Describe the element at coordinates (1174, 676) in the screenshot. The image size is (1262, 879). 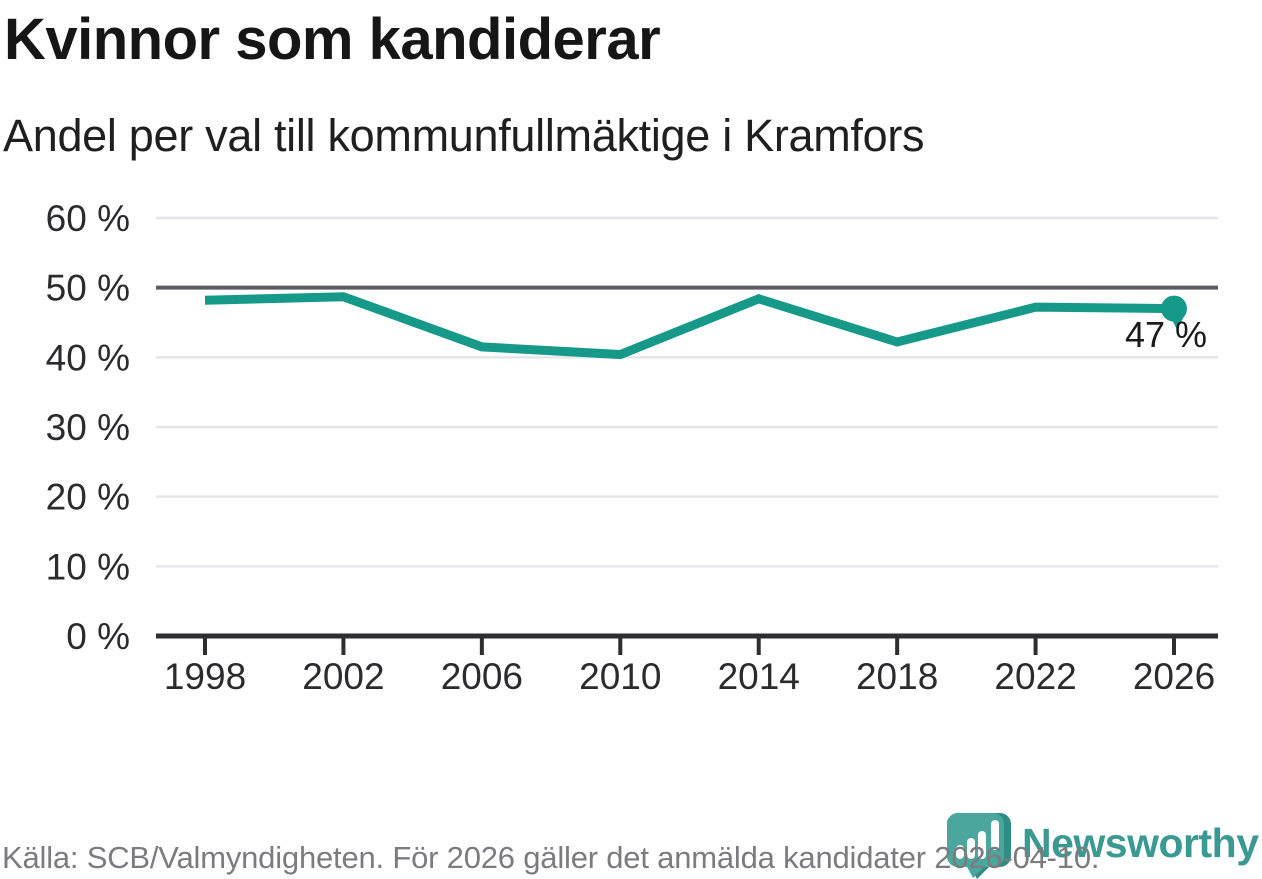
I see `x-tick-label-2026: 2026` at that location.